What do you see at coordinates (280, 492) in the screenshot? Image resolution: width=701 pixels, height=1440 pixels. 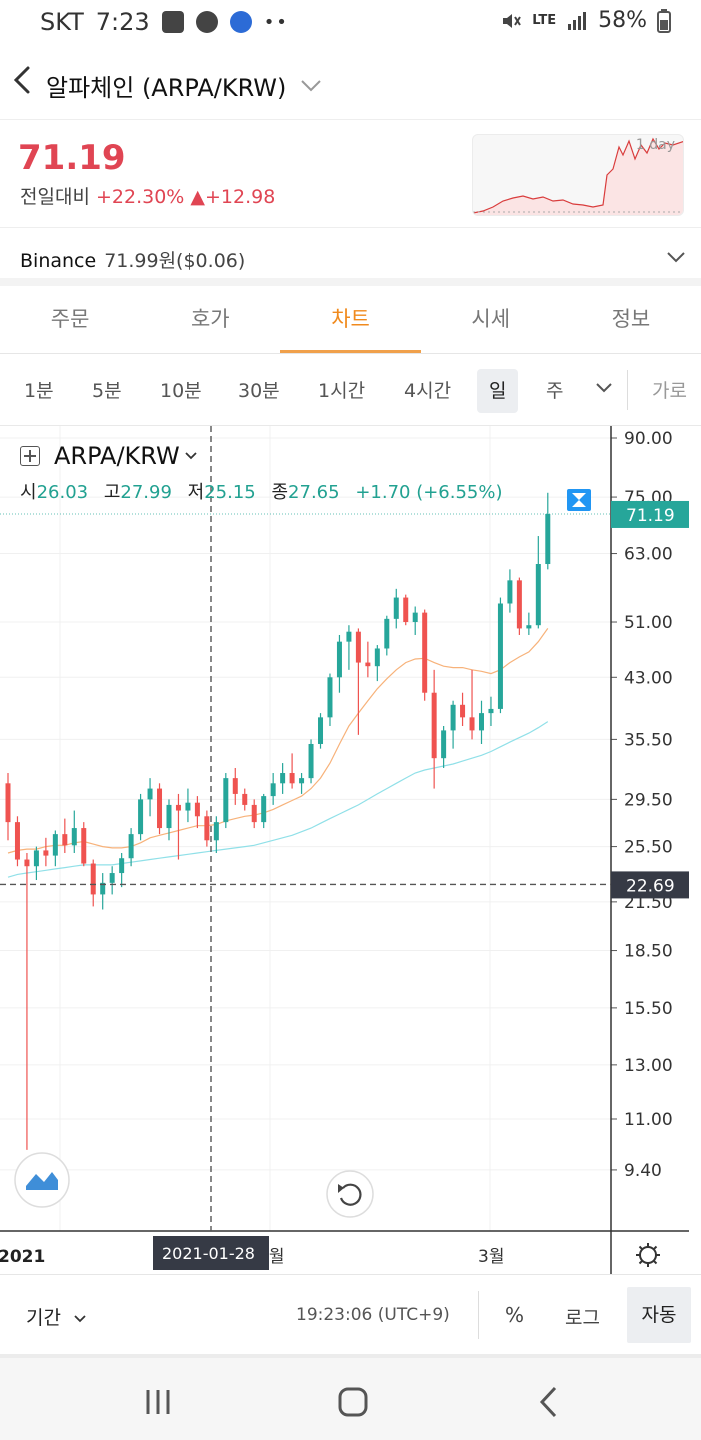 I see `close-label: 종` at bounding box center [280, 492].